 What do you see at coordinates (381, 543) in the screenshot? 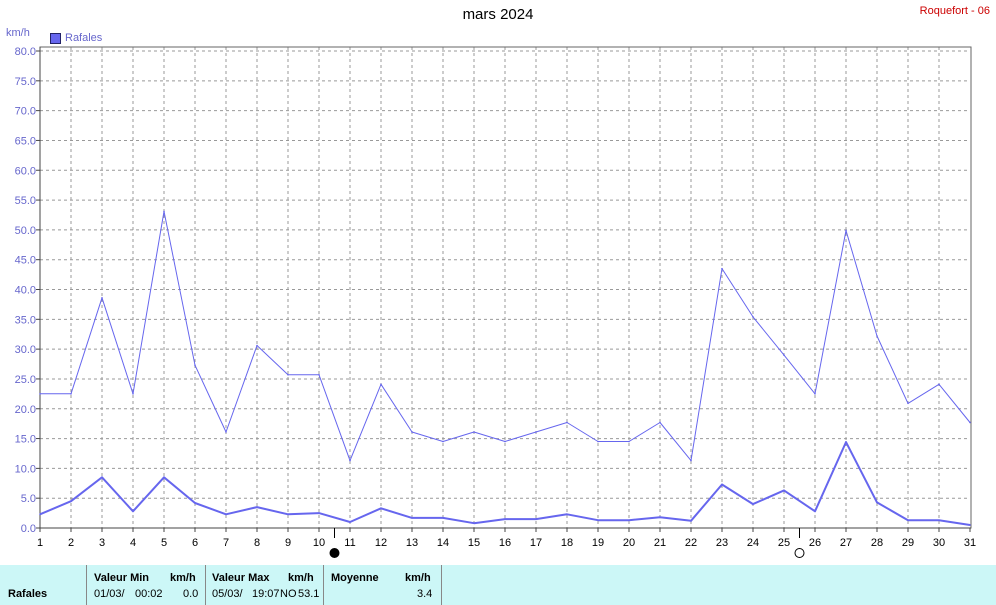
I see `x-tick-label: 12` at bounding box center [381, 543].